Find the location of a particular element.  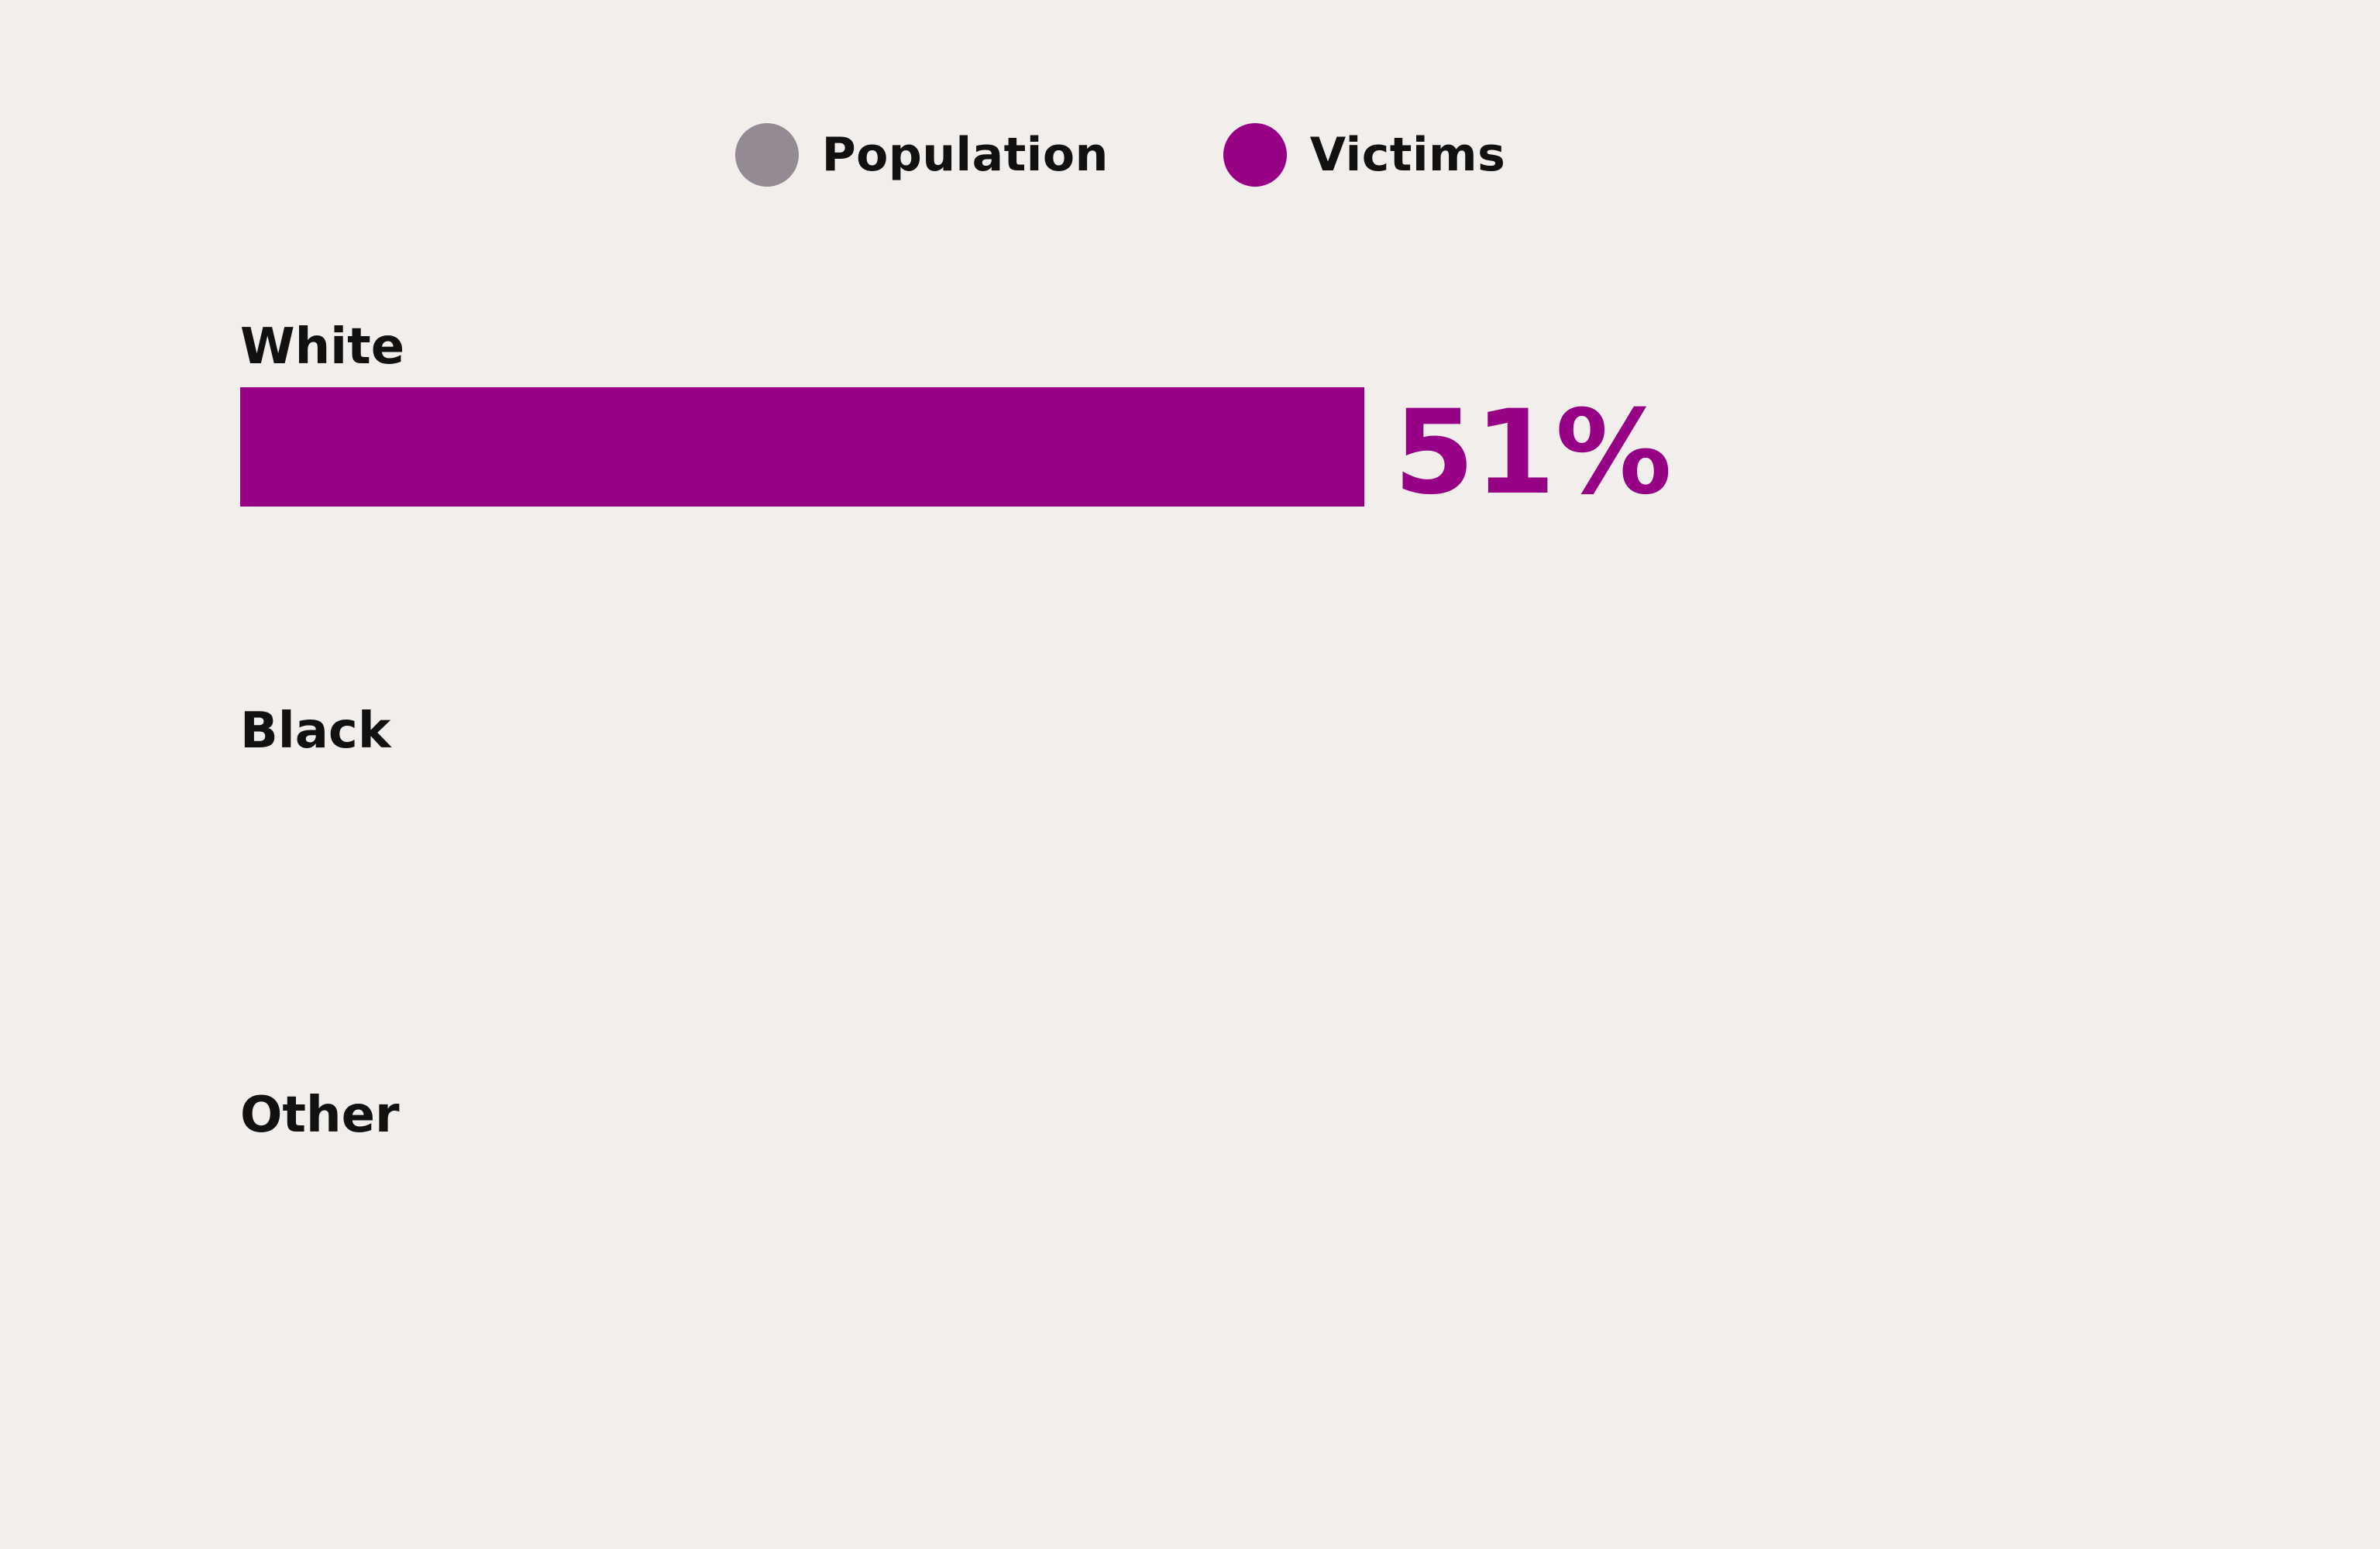

legend-swatch-population is located at coordinates (766, 155).